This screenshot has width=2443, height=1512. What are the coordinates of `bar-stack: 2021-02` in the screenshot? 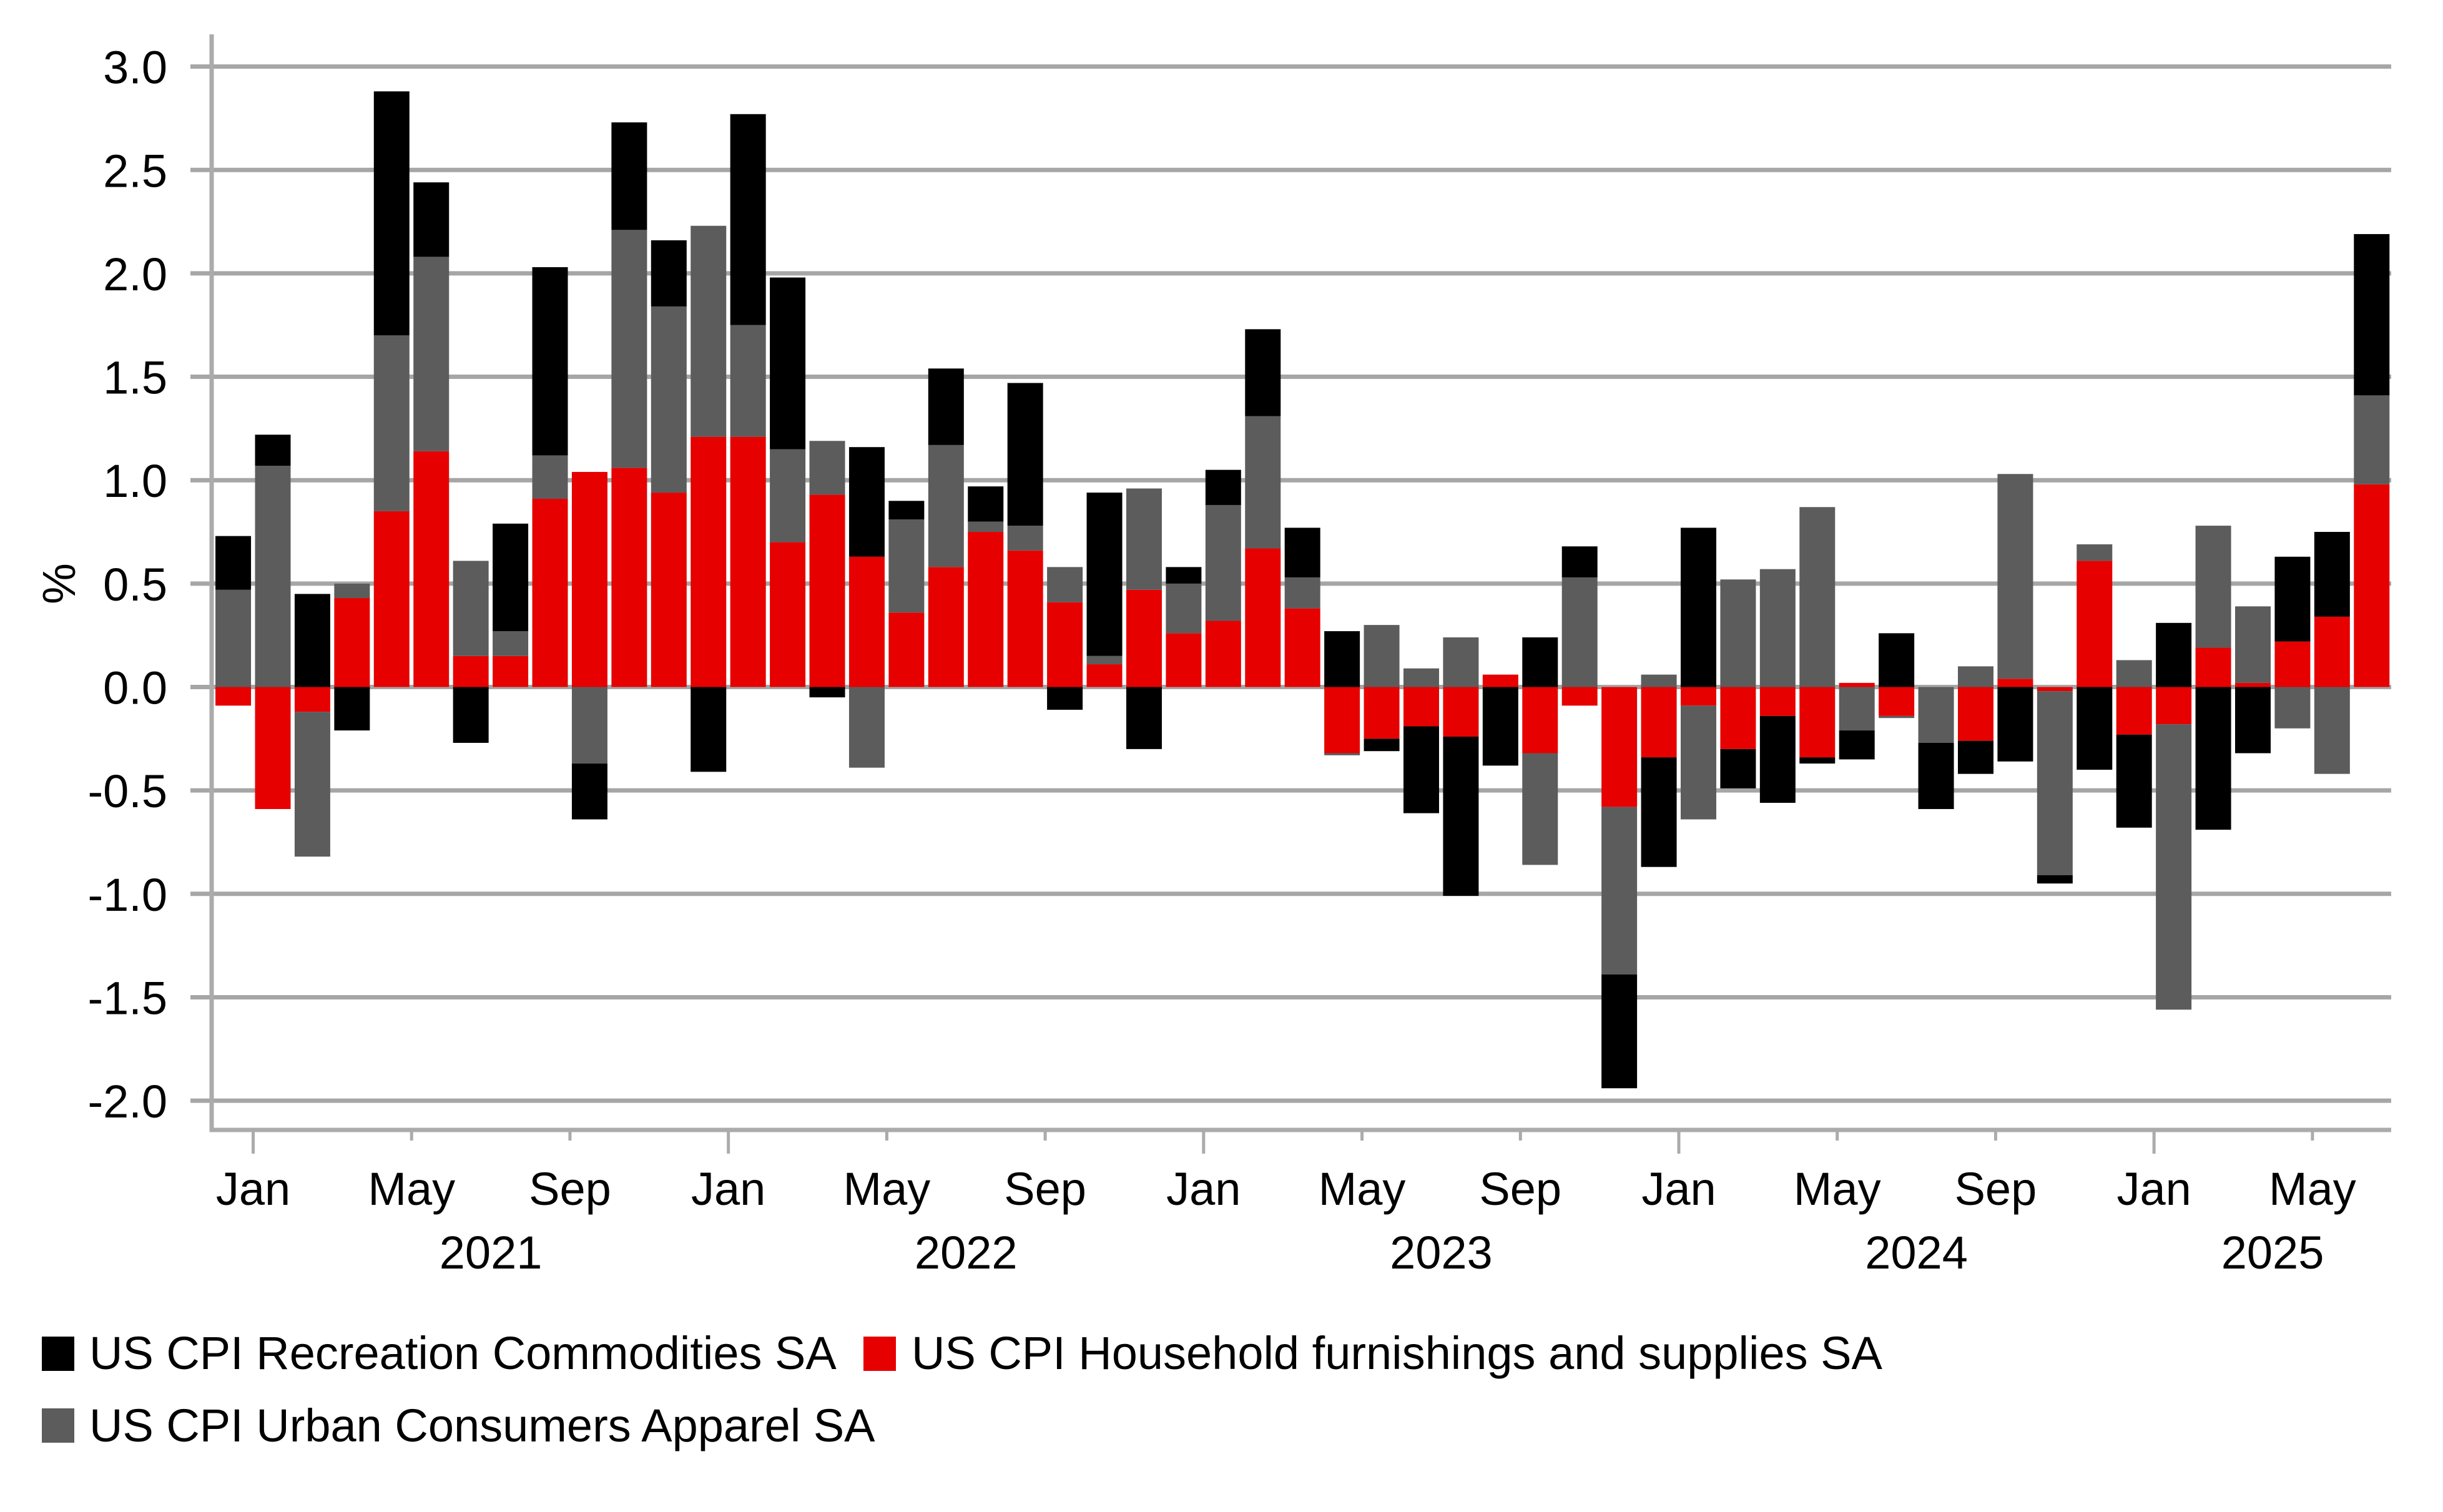 It's located at (312, 725).